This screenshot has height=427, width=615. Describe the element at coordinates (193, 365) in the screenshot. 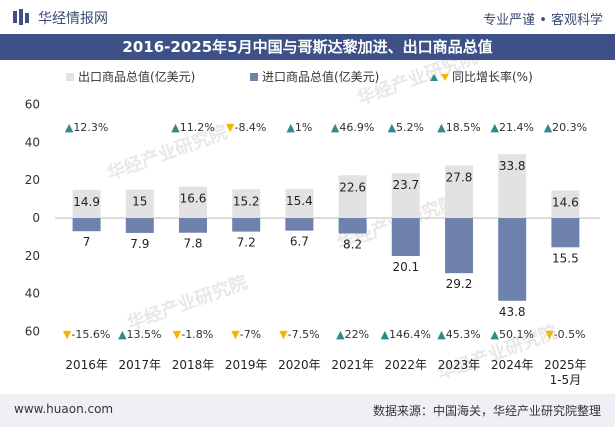

I see `x-tick-label: 2018年` at that location.